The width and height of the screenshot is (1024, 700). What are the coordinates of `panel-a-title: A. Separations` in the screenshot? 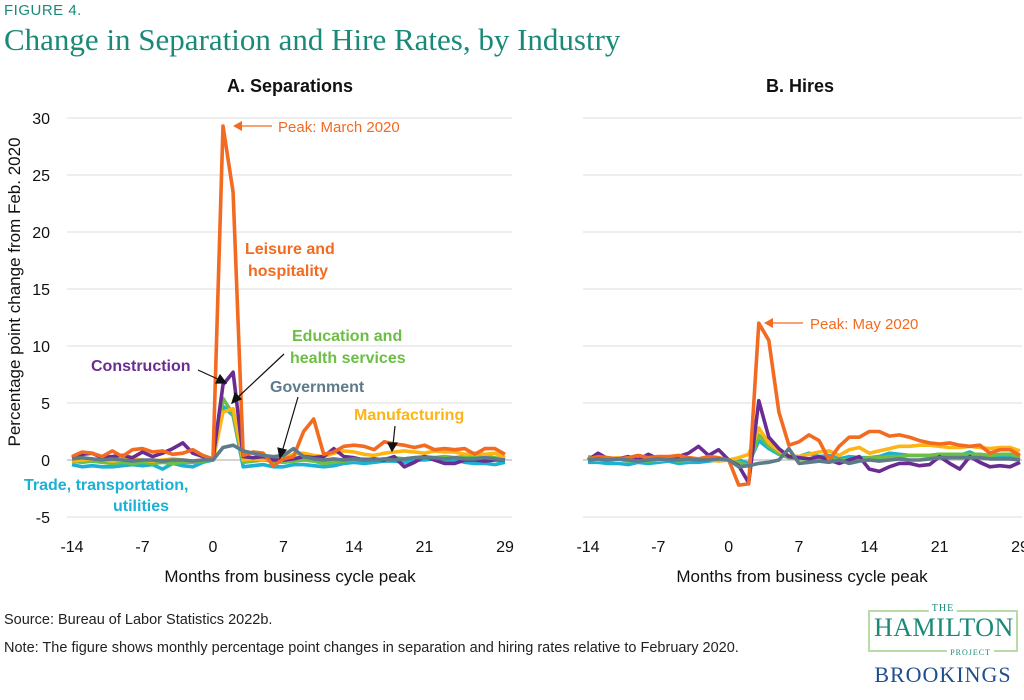 It's located at (290, 86).